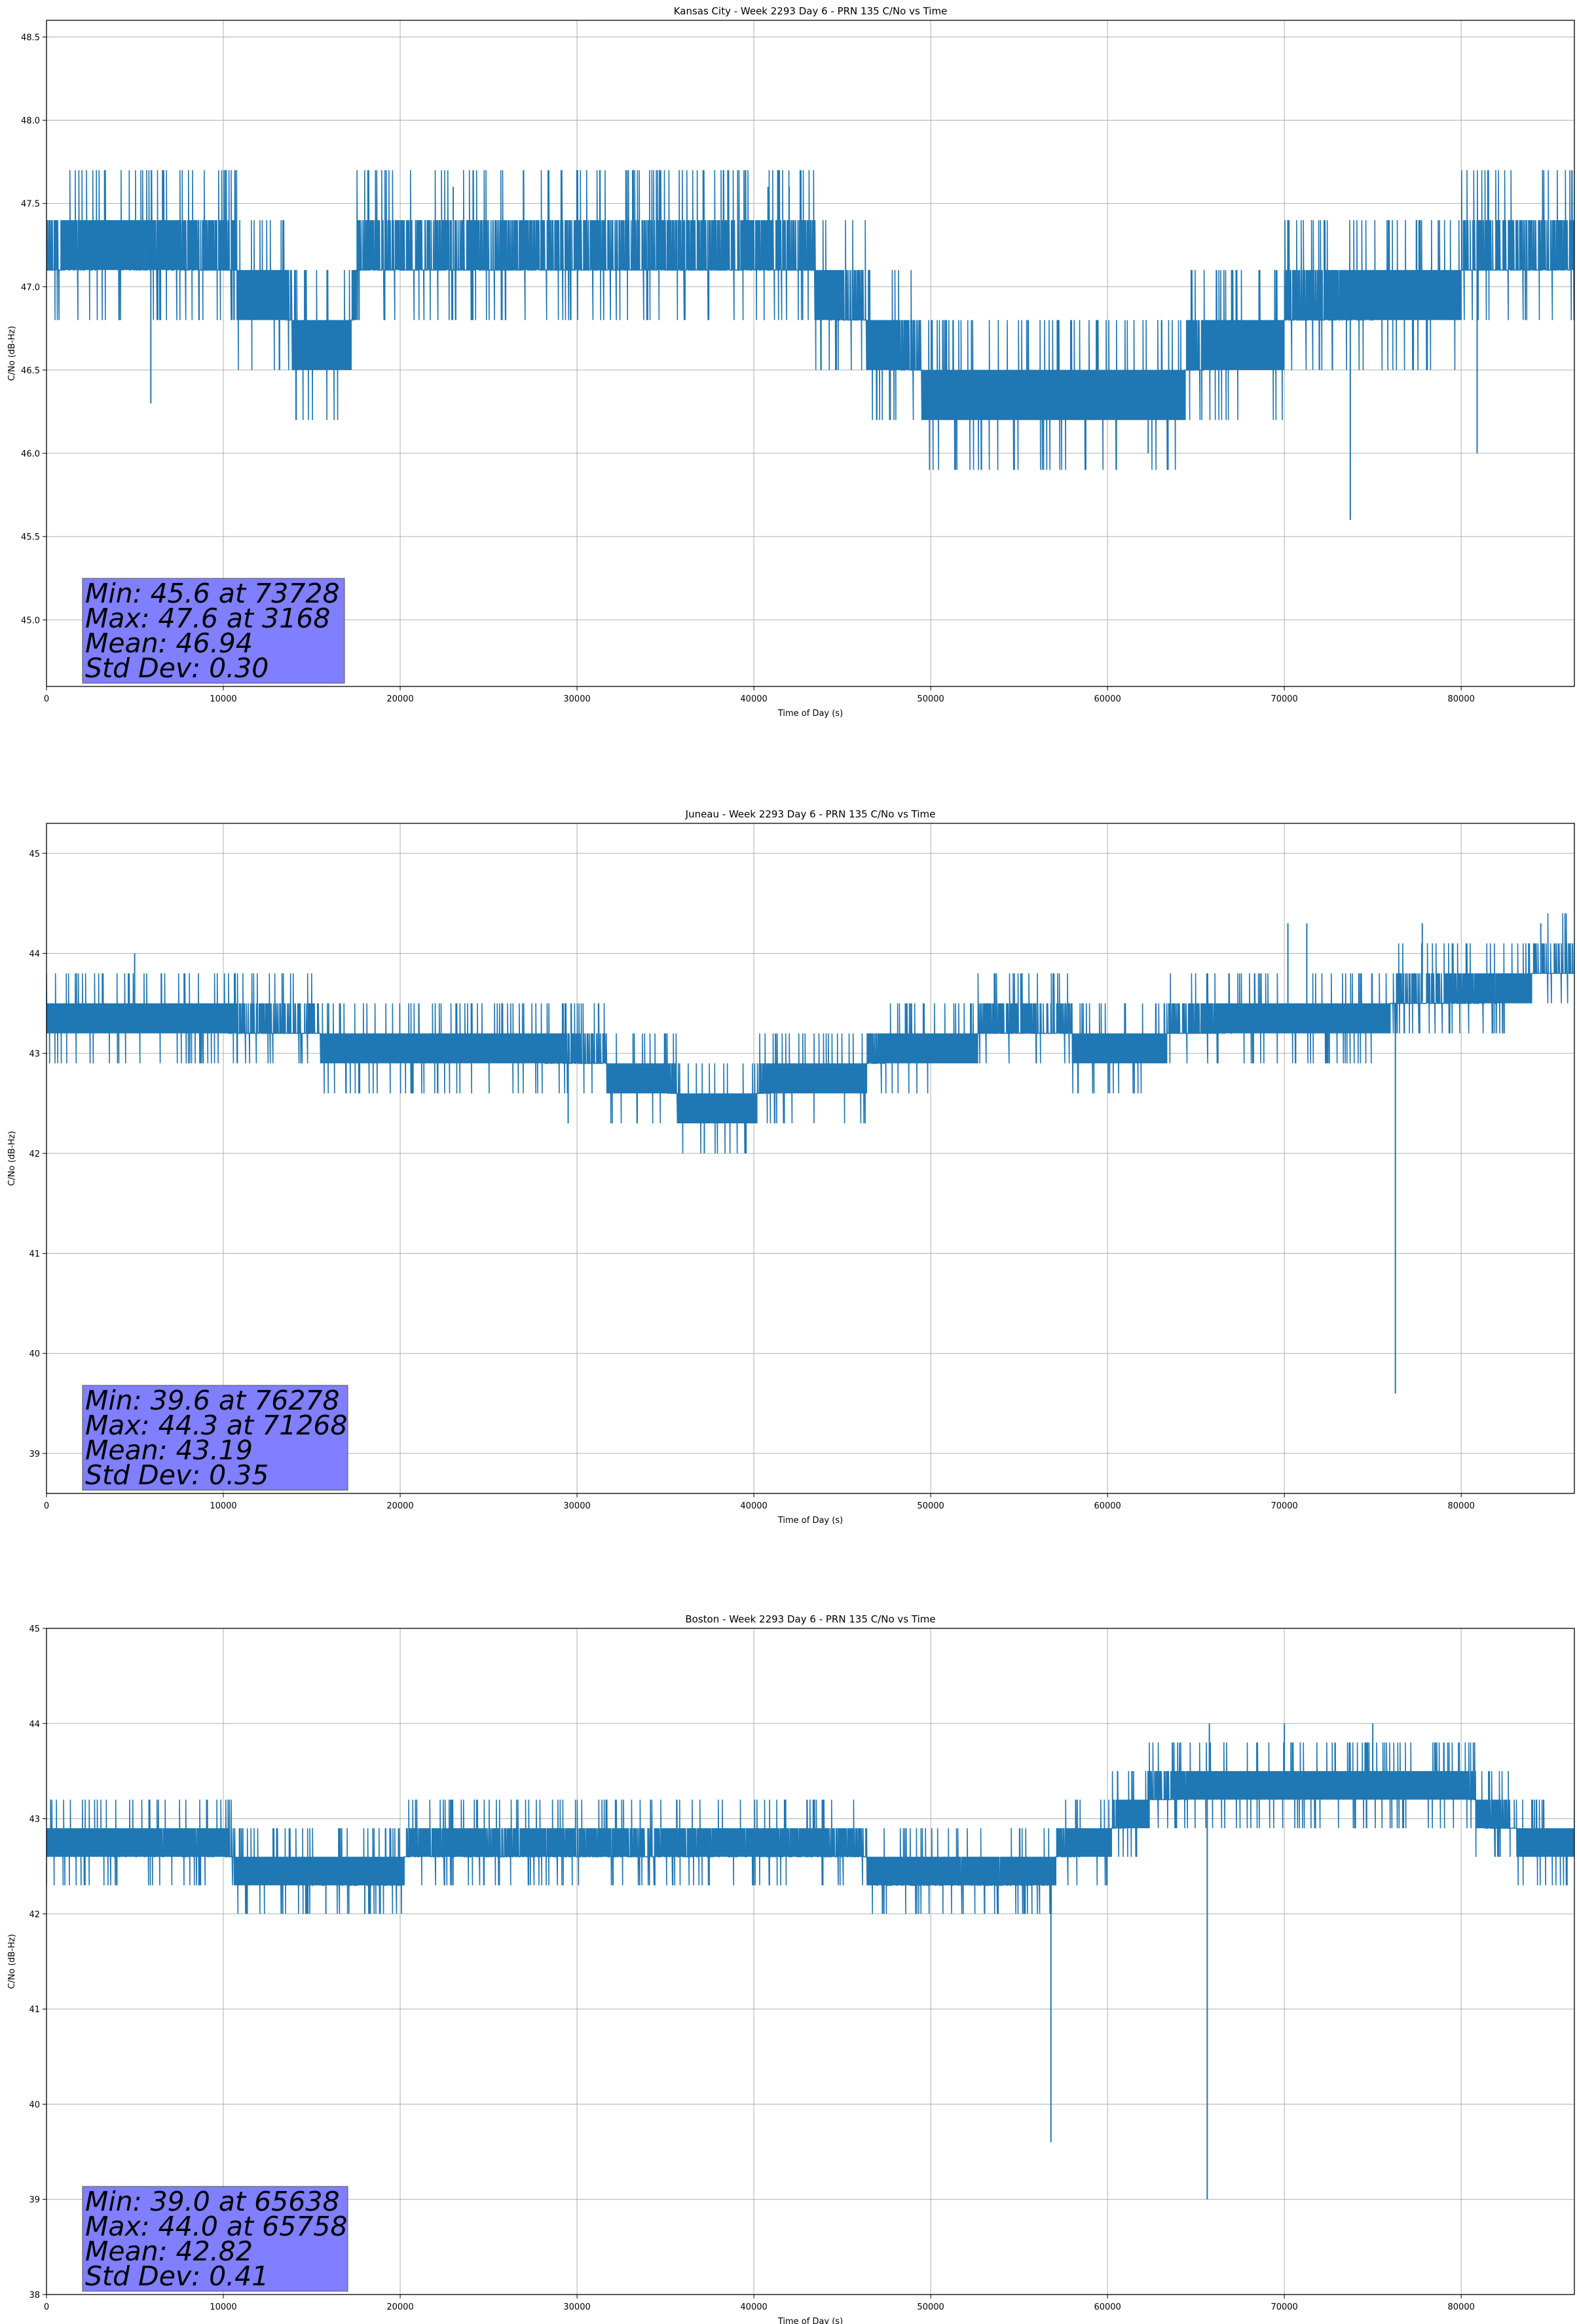  I want to click on stats-max: Max: 47.6 at 3168, so click(208, 618).